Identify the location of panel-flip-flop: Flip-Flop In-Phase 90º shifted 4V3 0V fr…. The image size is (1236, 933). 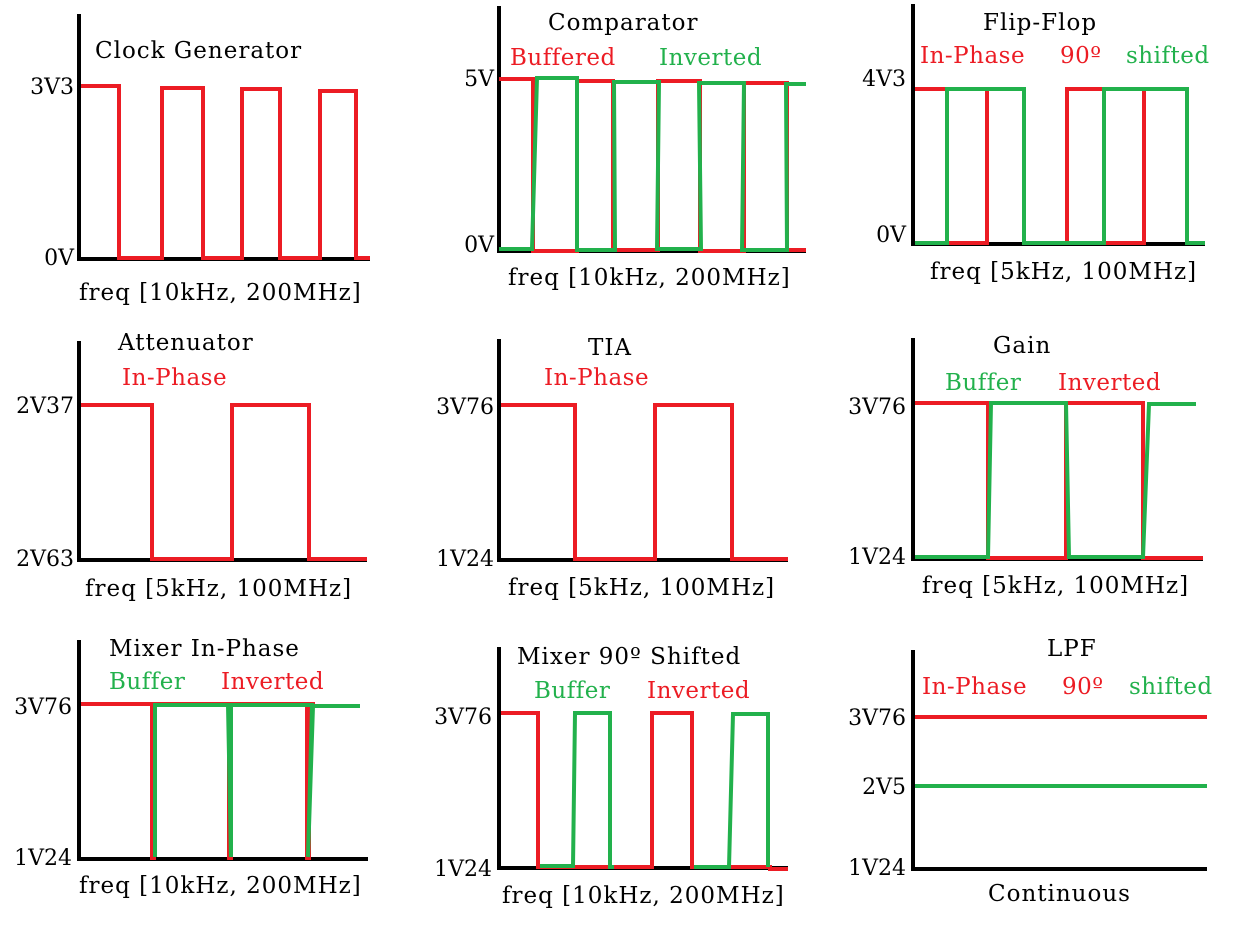
(1035, 144).